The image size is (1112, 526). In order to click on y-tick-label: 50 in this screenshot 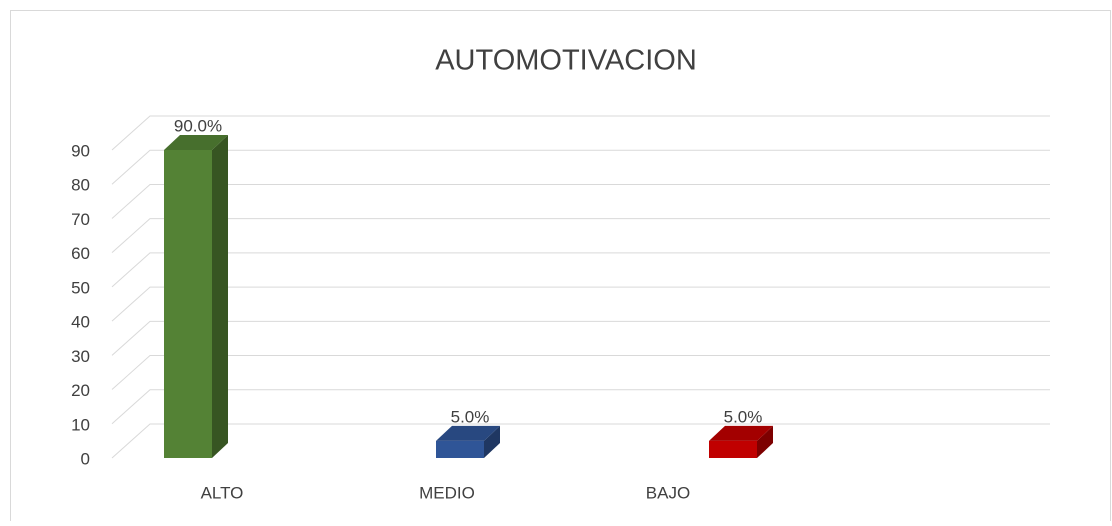, I will do `click(80, 287)`.